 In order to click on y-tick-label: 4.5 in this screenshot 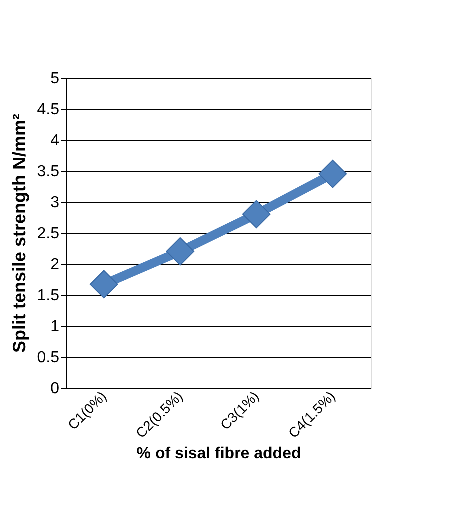, I will do `click(48, 110)`.